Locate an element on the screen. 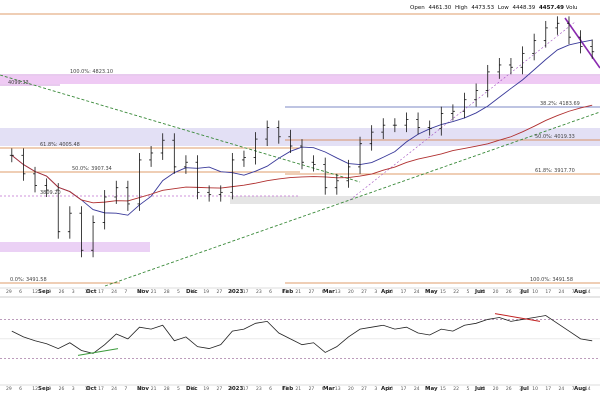 The height and width of the screenshot is (400, 600). short-downtrend-line is located at coordinates (582, 43).